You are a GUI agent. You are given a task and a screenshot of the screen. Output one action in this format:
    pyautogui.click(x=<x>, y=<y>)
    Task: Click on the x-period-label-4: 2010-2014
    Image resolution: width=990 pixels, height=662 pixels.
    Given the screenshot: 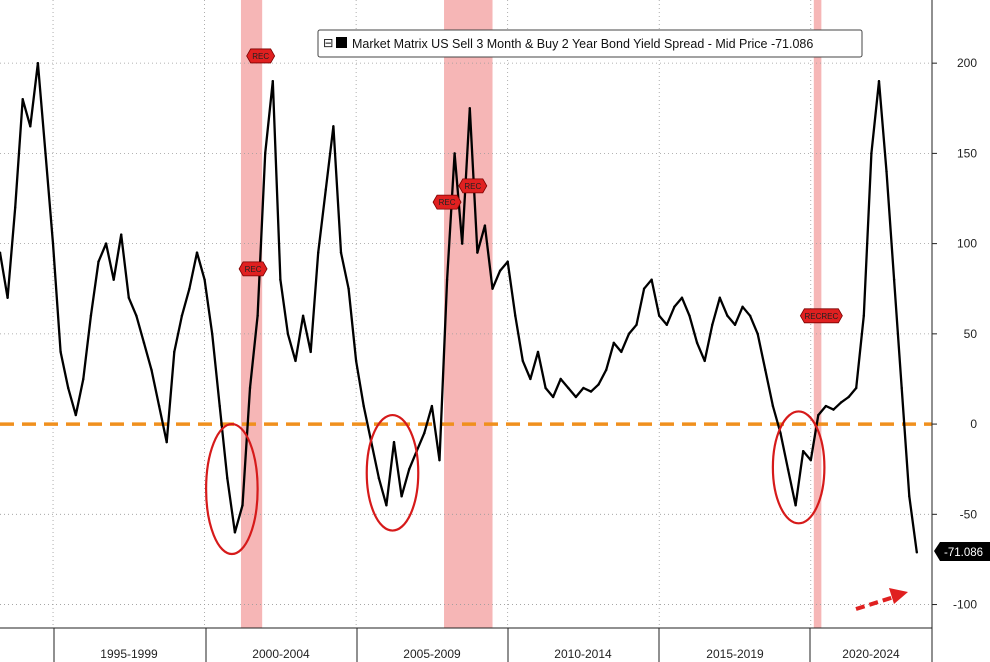 What is the action you would take?
    pyautogui.click(x=583, y=654)
    